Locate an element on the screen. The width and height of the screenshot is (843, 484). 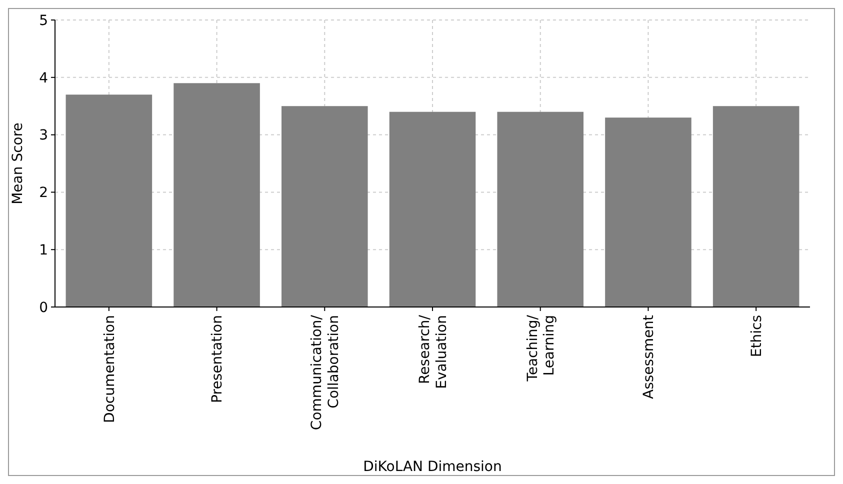
x-tick-label: Communication/ Collaboration is located at coordinates (325, 372).